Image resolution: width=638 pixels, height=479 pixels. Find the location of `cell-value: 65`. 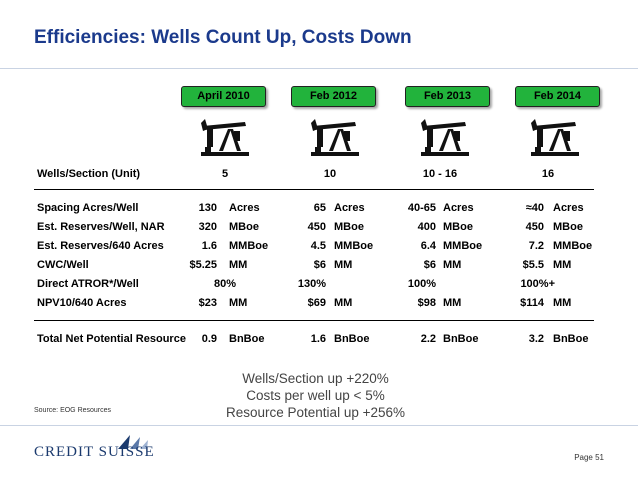

cell-value: 65 is located at coordinates (319, 208).